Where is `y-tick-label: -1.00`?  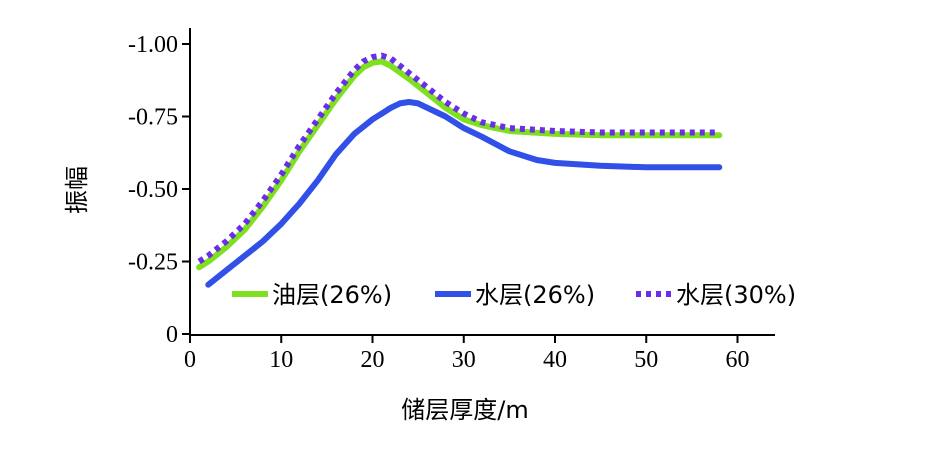 y-tick-label: -1.00 is located at coordinates (153, 45).